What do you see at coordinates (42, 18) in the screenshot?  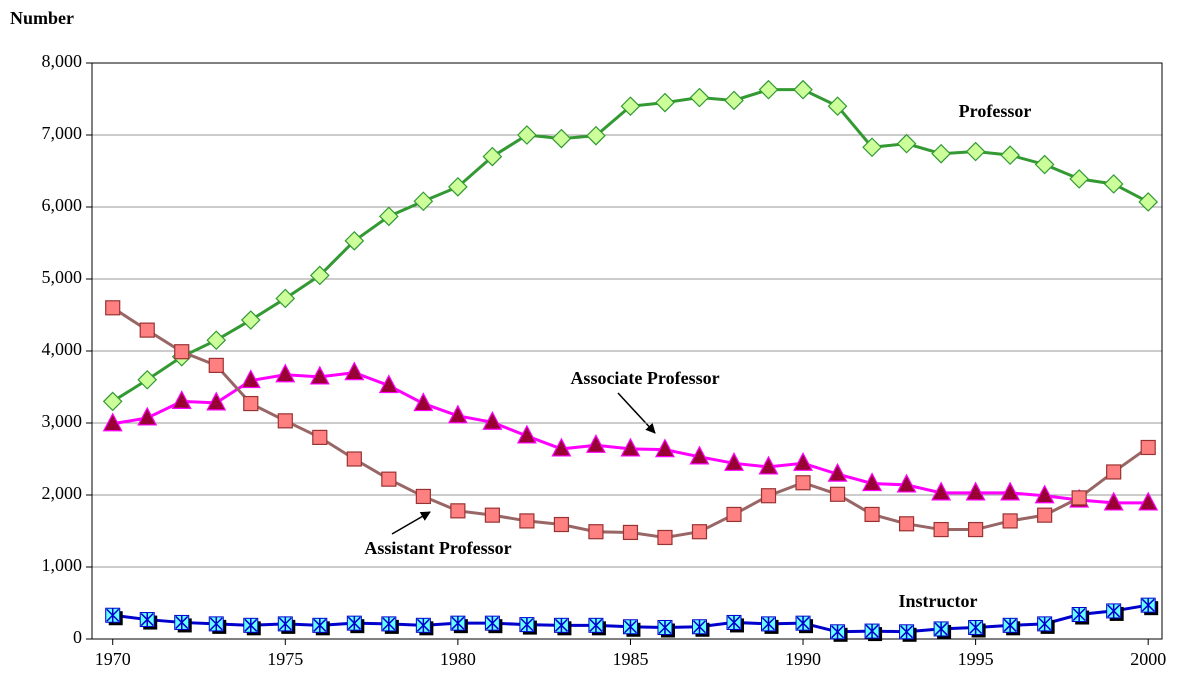 I see `y-axis-label: Number` at bounding box center [42, 18].